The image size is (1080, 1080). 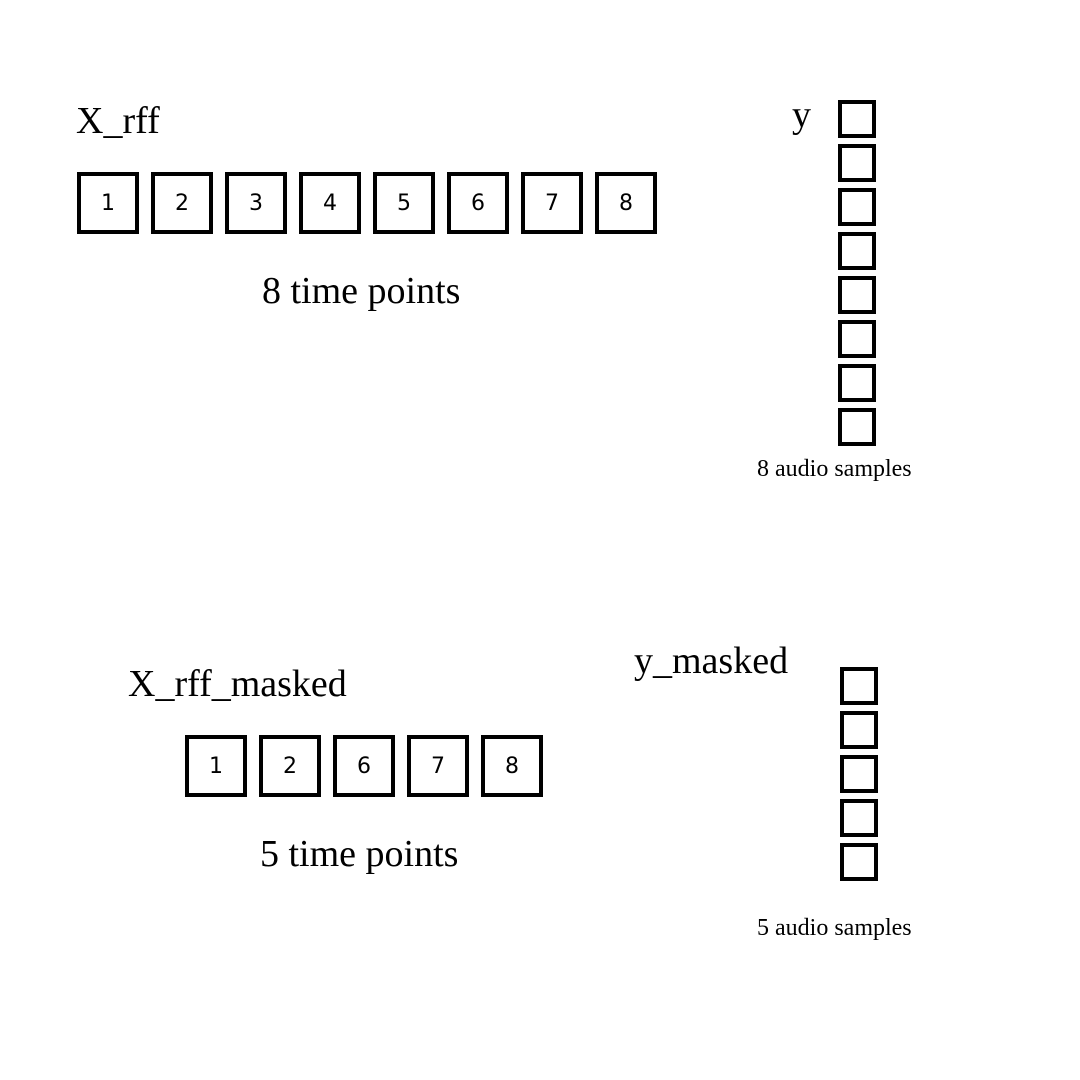 I want to click on x-rff-caption: 8 time points, so click(x=361, y=291).